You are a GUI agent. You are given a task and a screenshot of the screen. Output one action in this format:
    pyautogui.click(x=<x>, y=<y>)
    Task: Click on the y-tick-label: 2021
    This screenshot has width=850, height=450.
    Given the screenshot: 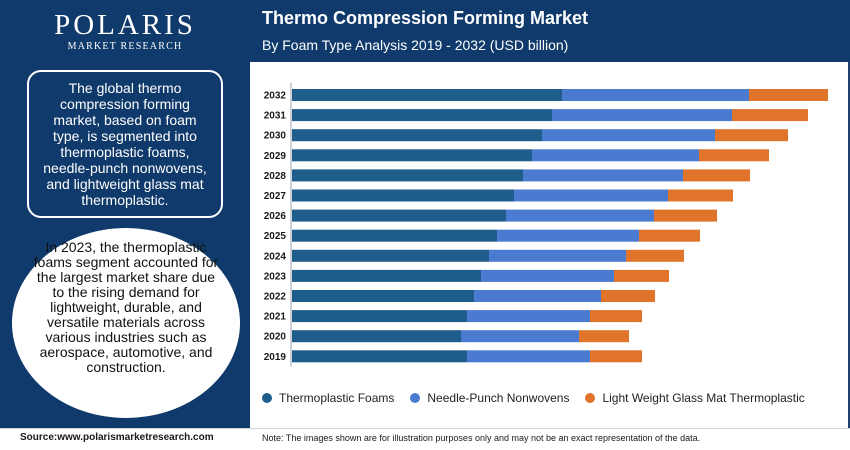 What is the action you would take?
    pyautogui.click(x=275, y=317)
    